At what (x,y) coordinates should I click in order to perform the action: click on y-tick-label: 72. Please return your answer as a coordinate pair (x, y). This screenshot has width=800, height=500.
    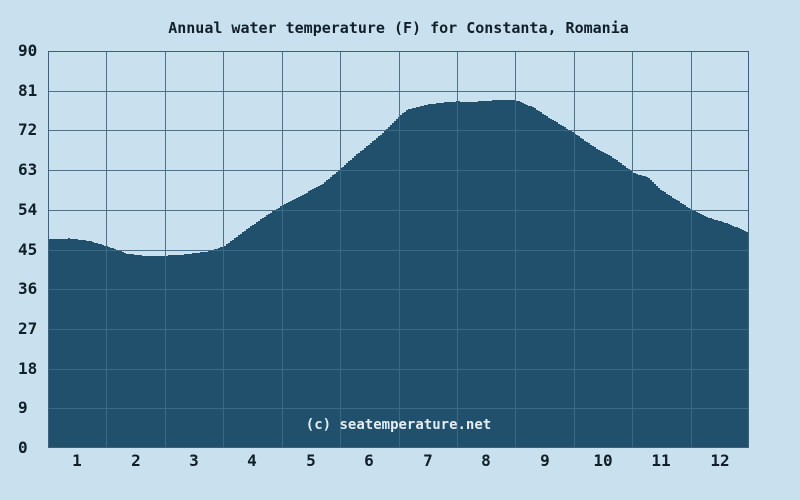
    Looking at the image, I should click on (28, 129).